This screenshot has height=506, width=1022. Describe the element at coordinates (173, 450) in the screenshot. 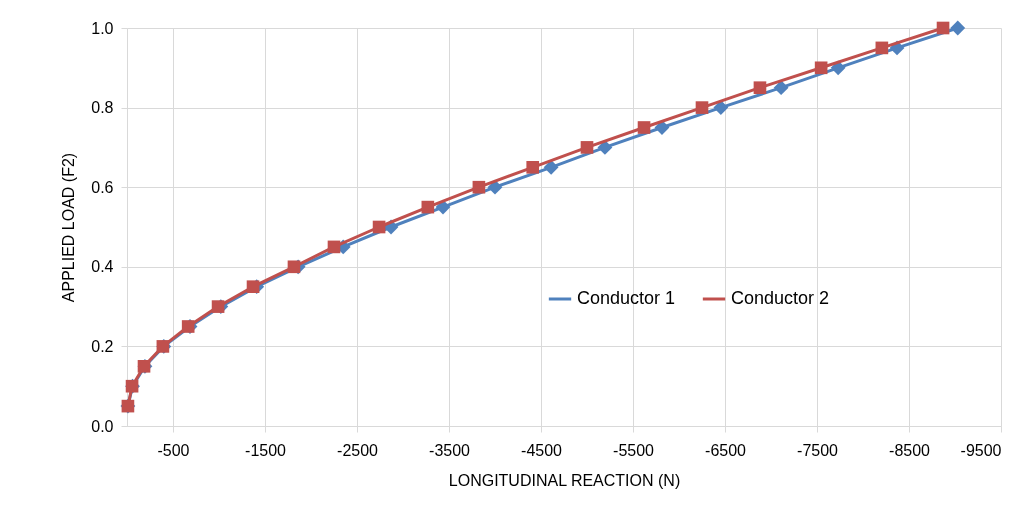

I see `x-tick-label: -500` at that location.